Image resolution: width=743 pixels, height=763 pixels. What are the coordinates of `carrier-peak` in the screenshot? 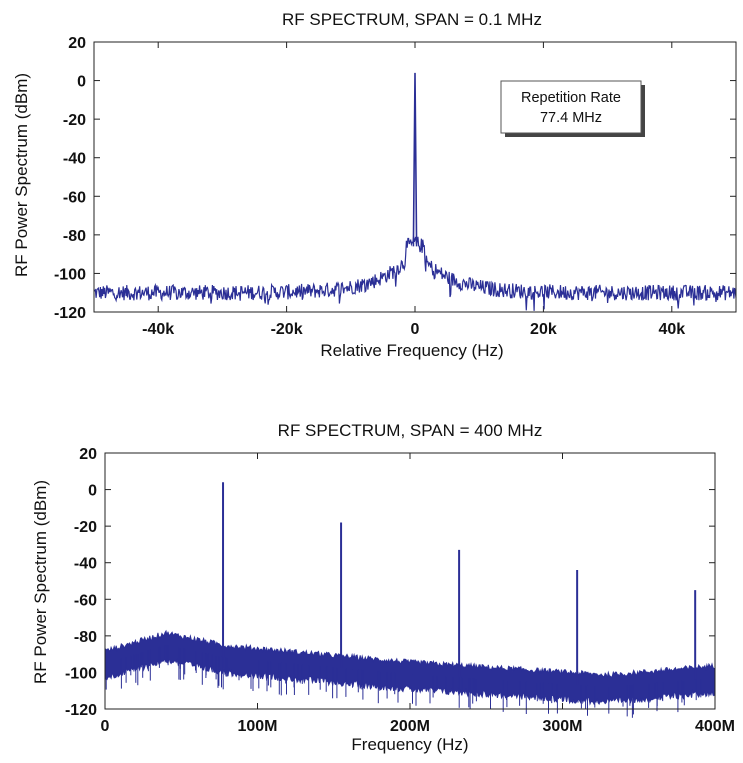 It's located at (415, 159).